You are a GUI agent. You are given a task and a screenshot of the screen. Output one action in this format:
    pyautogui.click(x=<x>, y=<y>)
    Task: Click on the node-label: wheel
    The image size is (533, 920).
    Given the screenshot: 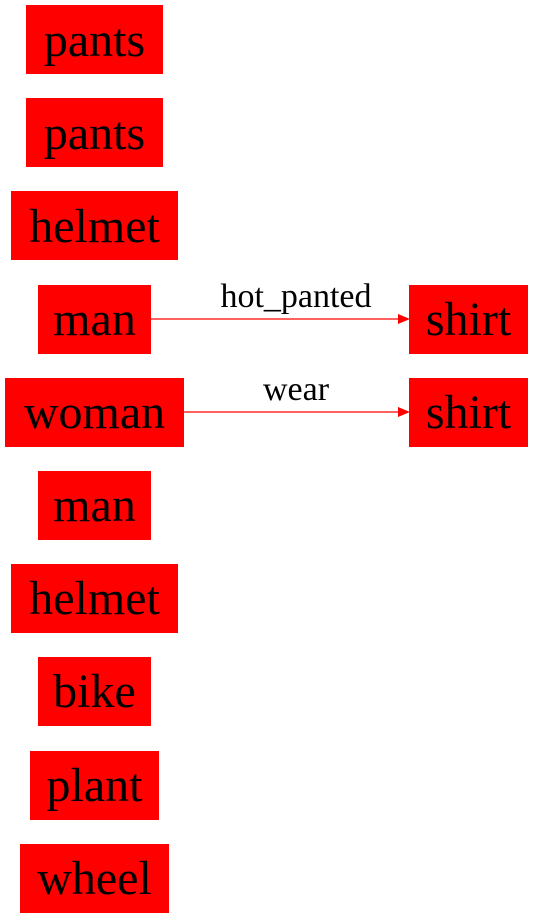 What is the action you would take?
    pyautogui.click(x=94, y=878)
    